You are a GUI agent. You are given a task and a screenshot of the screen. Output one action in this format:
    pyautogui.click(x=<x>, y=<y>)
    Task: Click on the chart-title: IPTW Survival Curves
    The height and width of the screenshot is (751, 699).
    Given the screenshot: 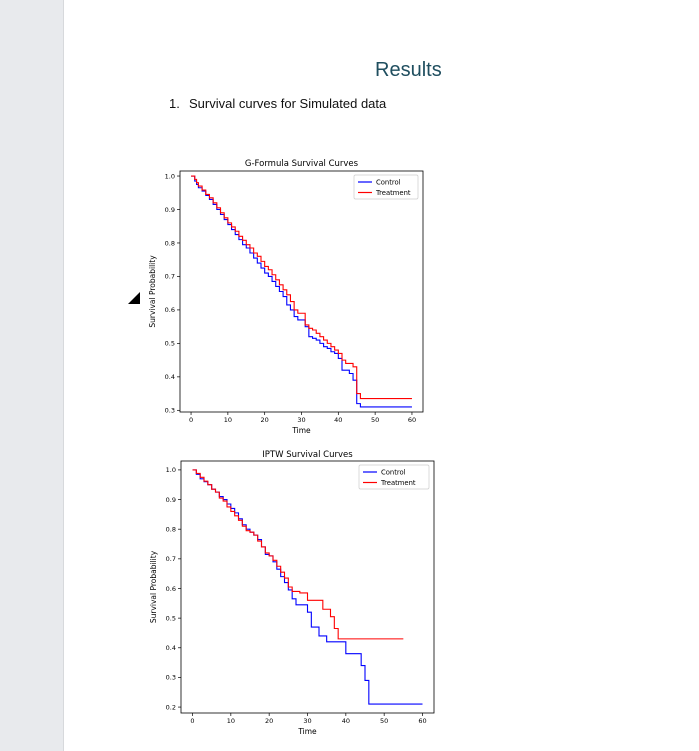 What is the action you would take?
    pyautogui.click(x=307, y=455)
    